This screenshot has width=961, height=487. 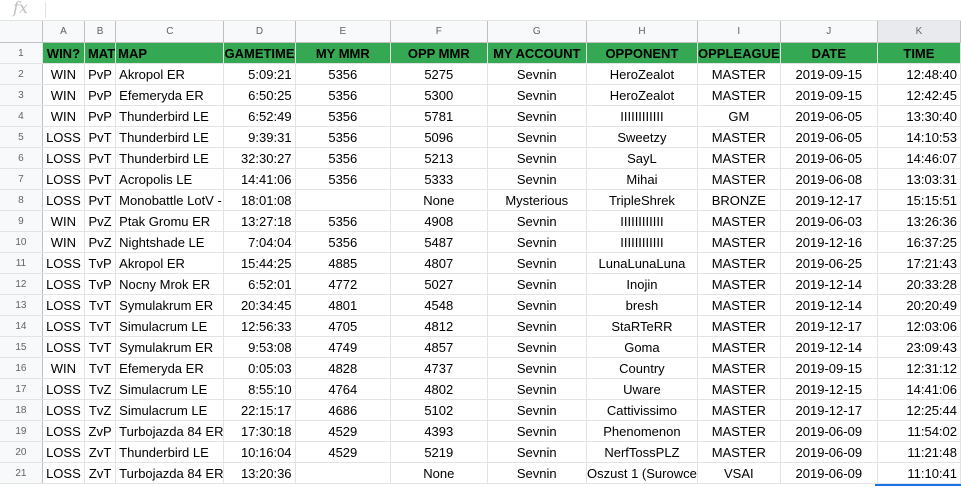 What do you see at coordinates (259, 116) in the screenshot?
I see `cell-d: 6:52:49` at bounding box center [259, 116].